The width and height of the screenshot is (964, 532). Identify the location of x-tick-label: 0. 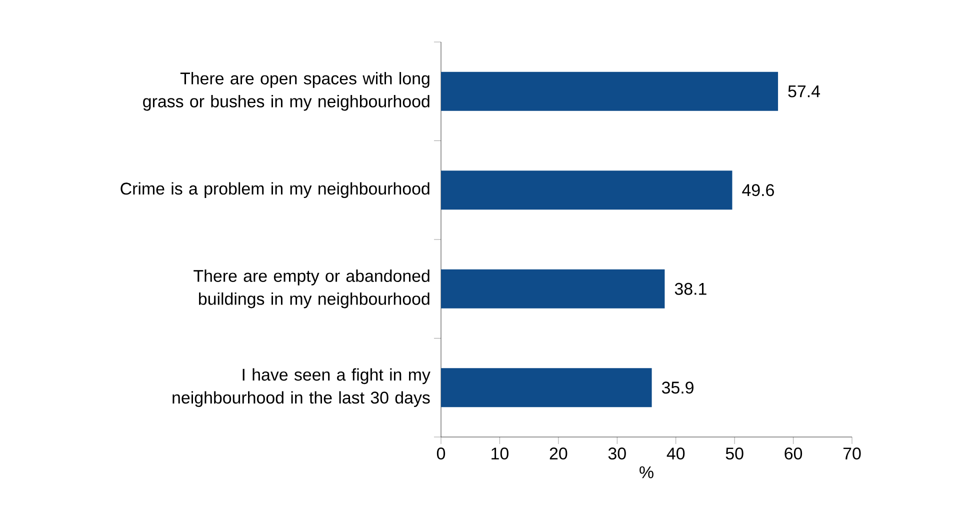
(441, 454).